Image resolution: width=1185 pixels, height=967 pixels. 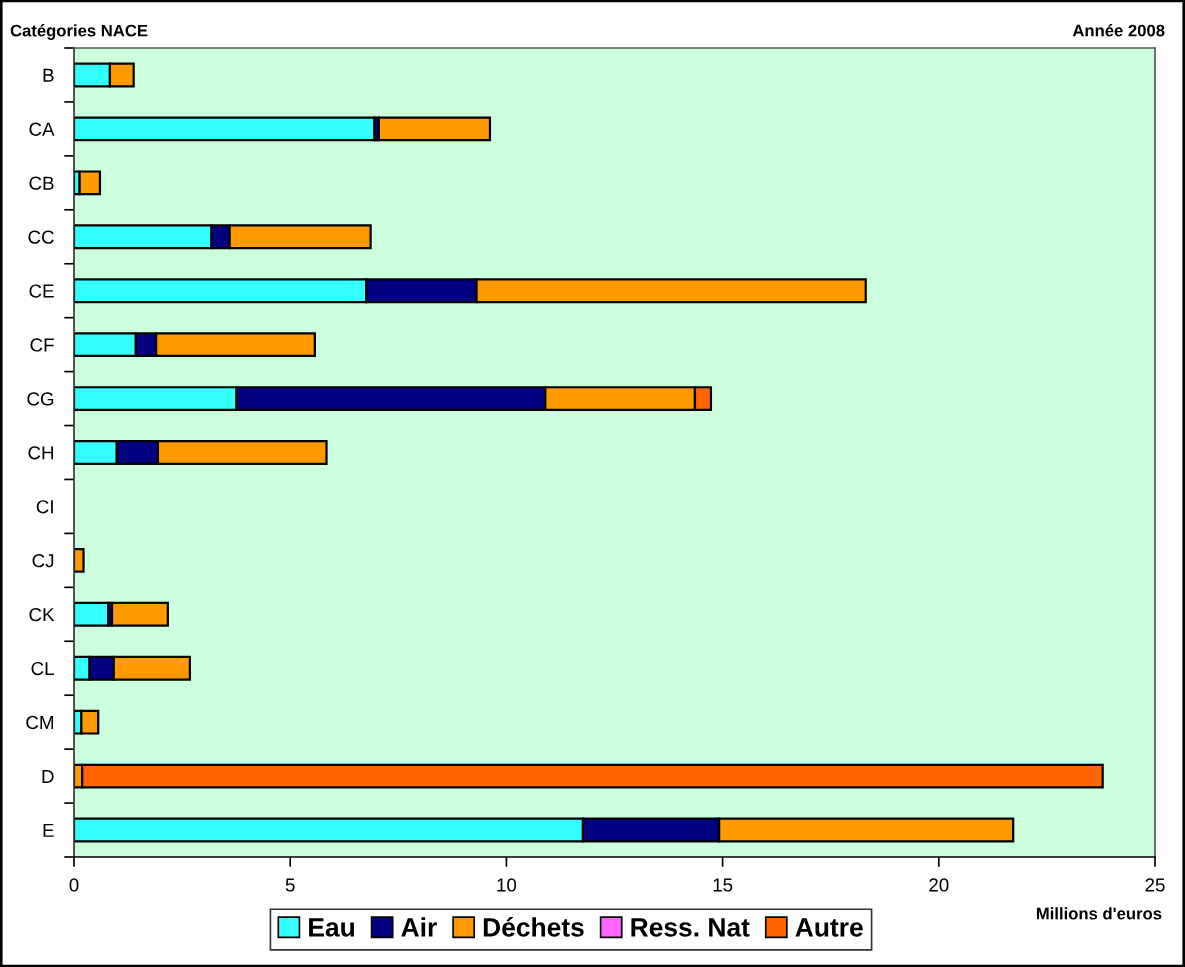 What do you see at coordinates (48, 75) in the screenshot?
I see `y-tick-label: B` at bounding box center [48, 75].